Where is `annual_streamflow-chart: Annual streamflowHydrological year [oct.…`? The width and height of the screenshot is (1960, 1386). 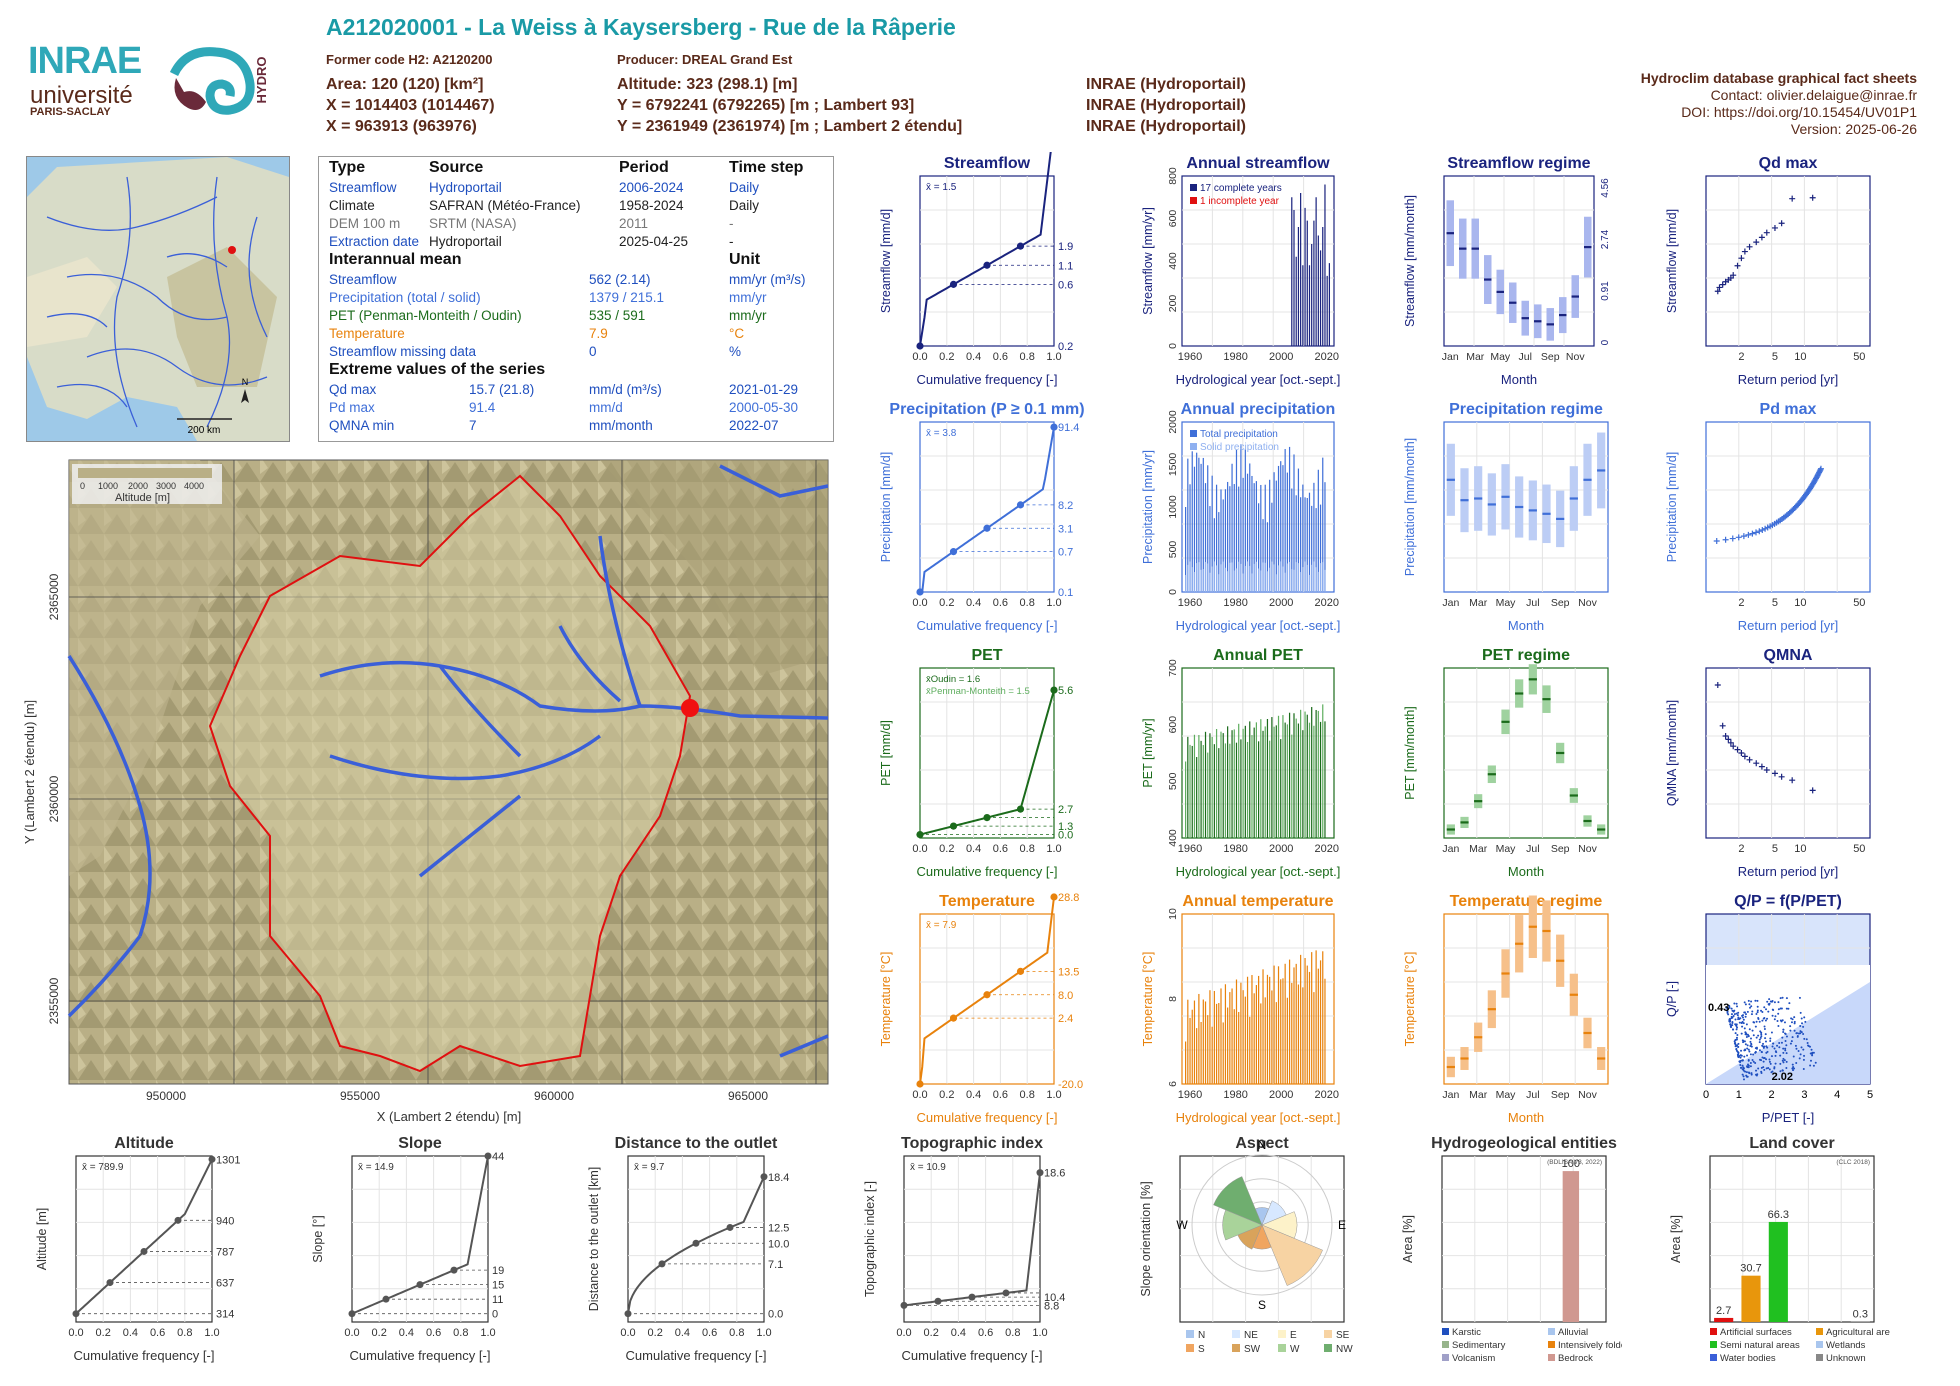
annual_streamflow-chart: Annual streamflowHydrological year [oct.… is located at coordinates (1246, 270).